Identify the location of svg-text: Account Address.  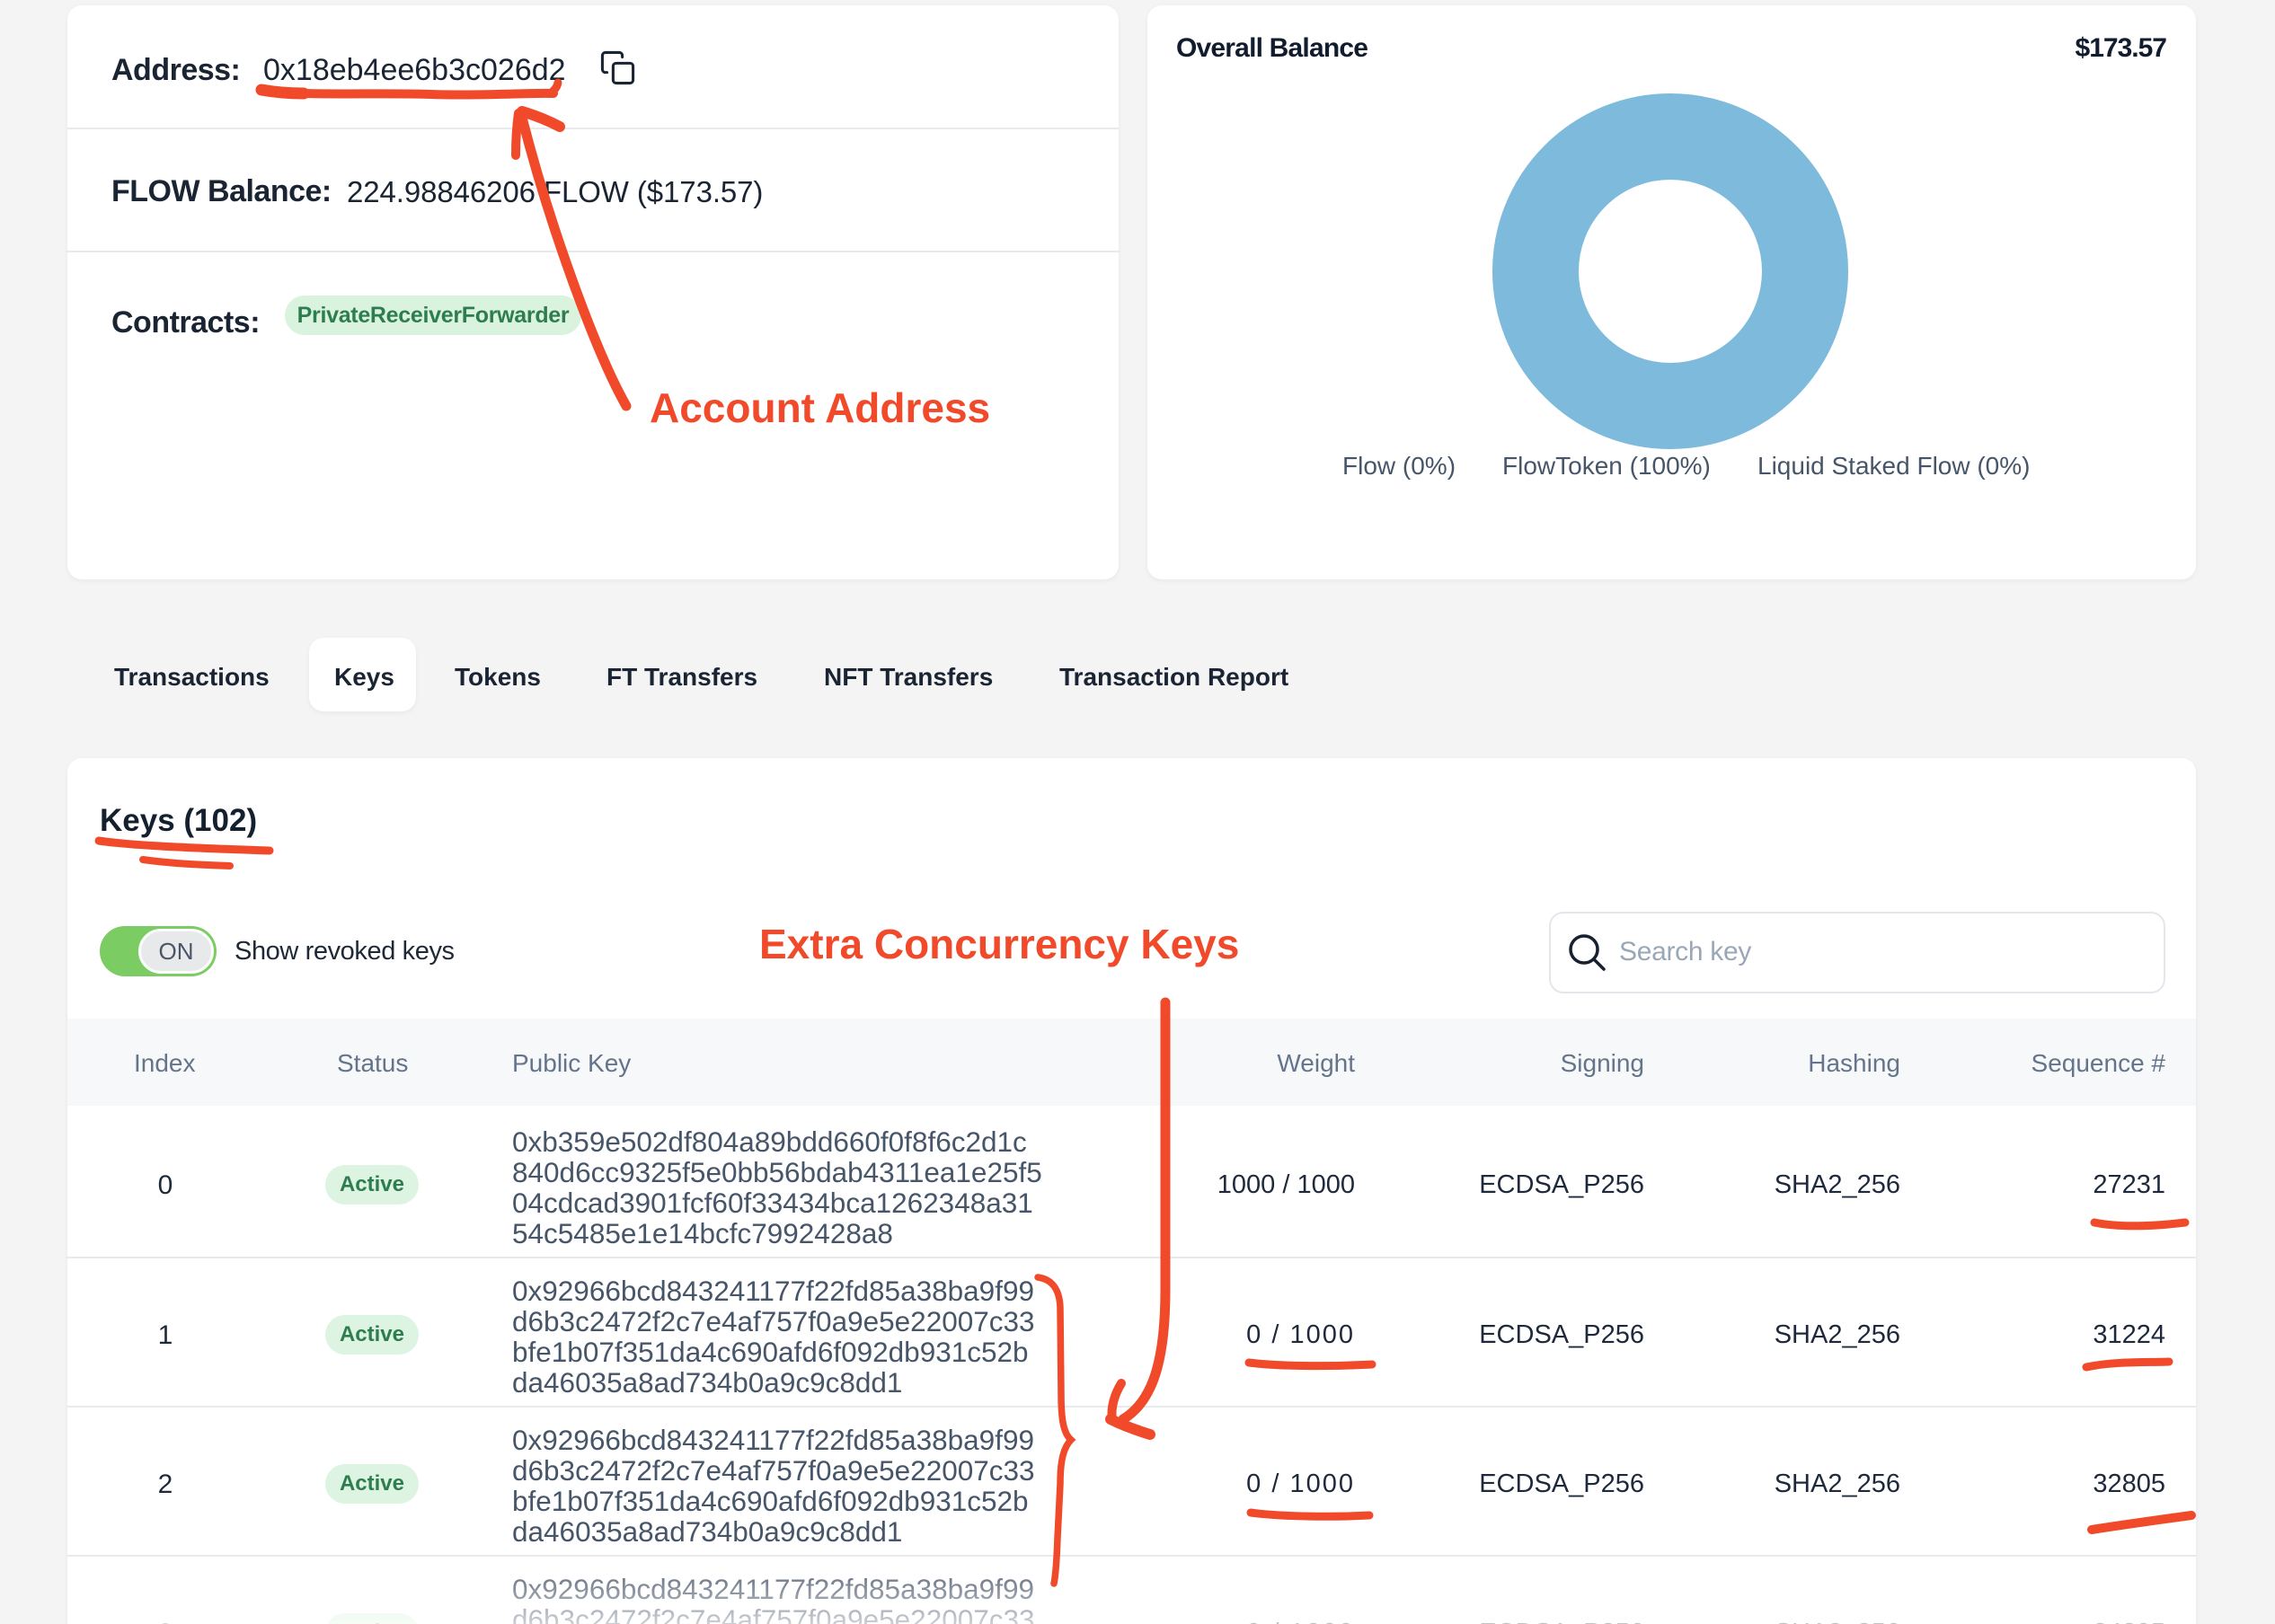
(820, 407).